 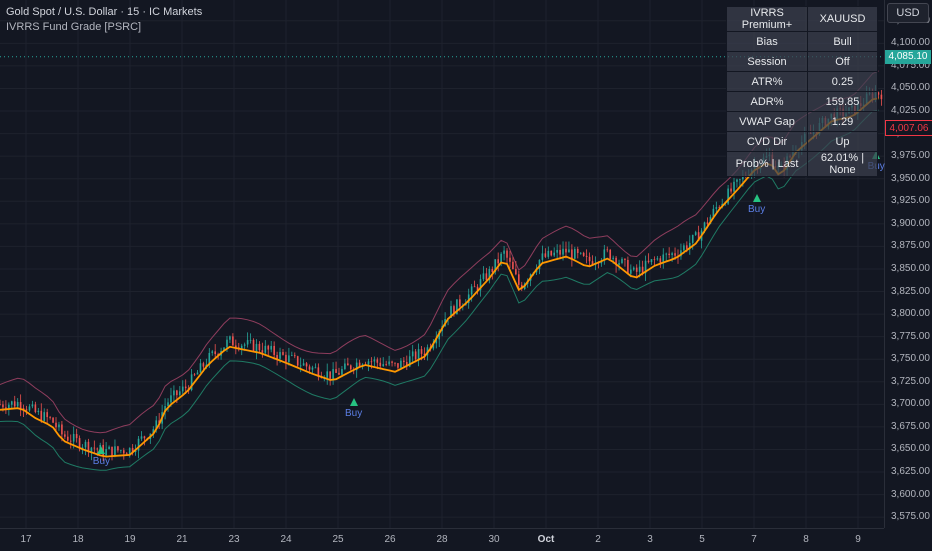 I want to click on price-tick-label: 3,975.00, so click(x=910, y=156).